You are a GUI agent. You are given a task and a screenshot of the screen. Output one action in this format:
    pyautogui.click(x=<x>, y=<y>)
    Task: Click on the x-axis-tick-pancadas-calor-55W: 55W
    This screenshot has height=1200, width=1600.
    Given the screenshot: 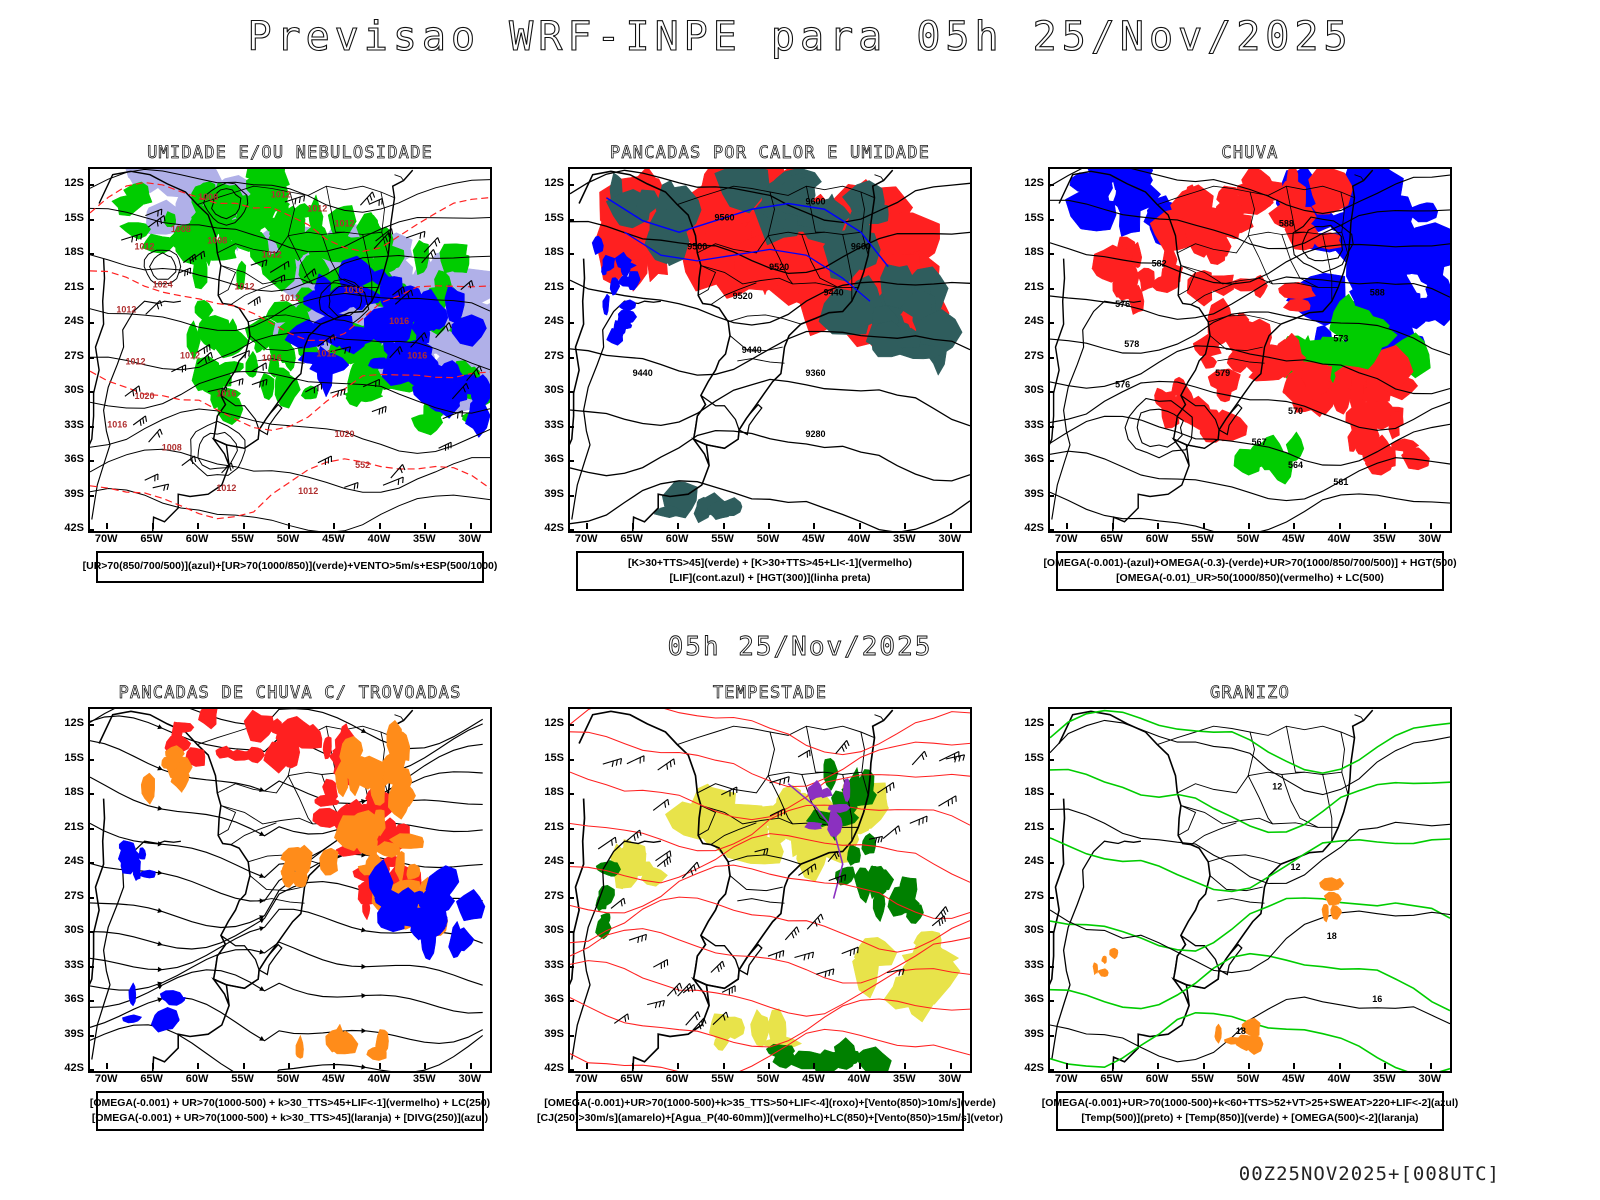 What is the action you would take?
    pyautogui.click(x=722, y=539)
    